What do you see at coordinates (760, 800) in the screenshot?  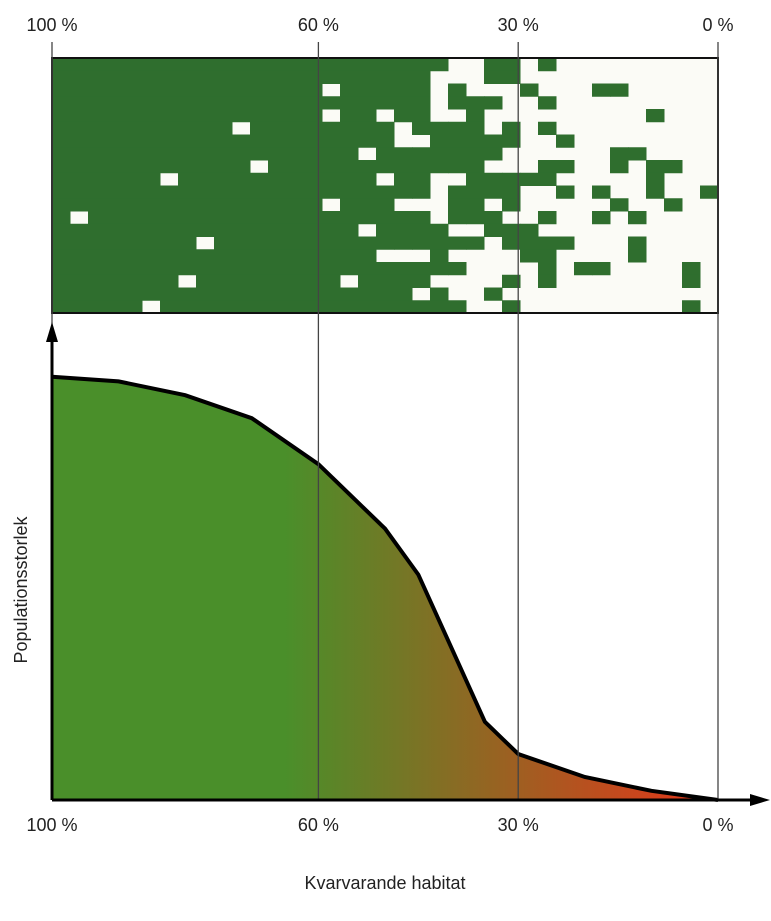 I see `x-axis-arrow` at bounding box center [760, 800].